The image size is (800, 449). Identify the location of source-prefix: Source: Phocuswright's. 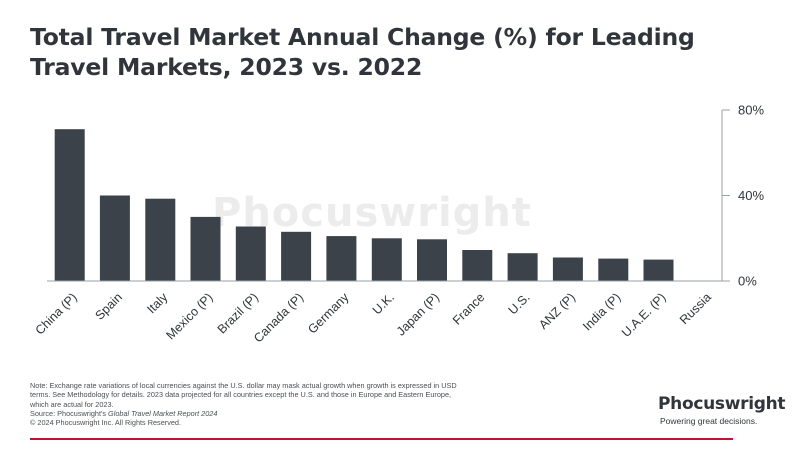
(69, 413).